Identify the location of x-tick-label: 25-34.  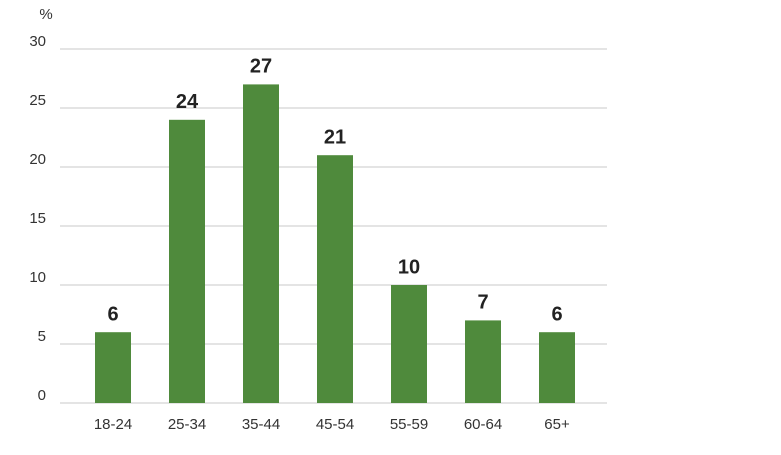
(187, 424).